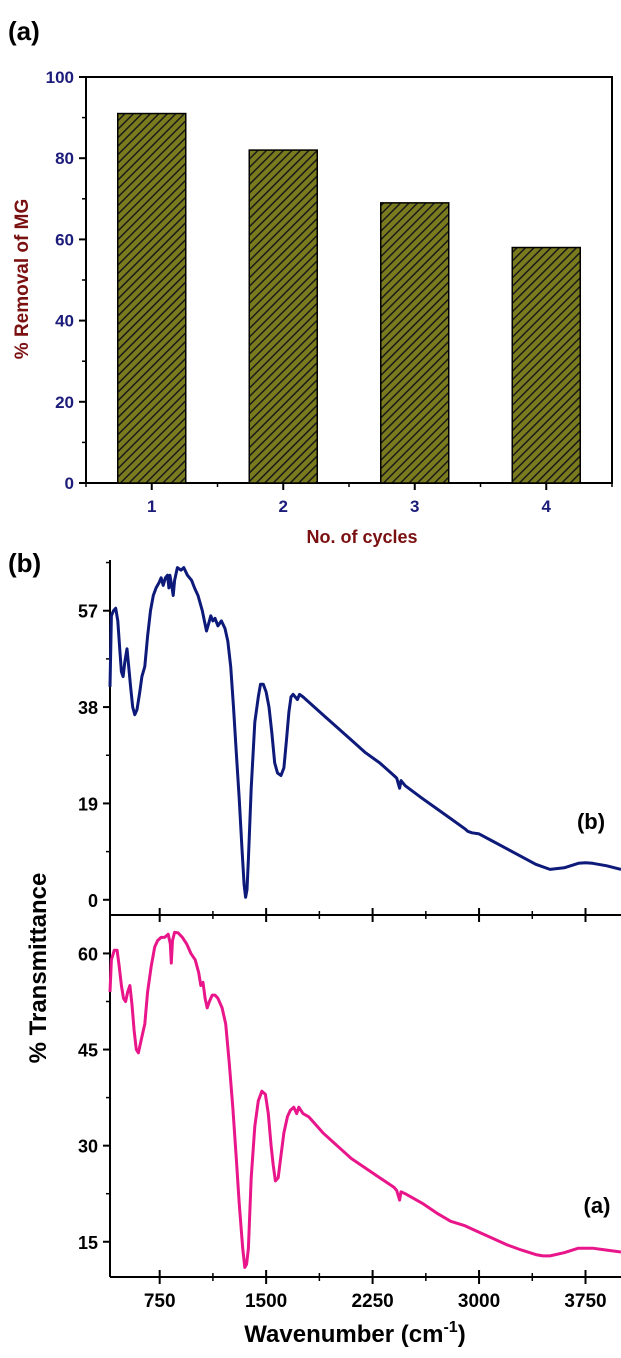  What do you see at coordinates (414, 506) in the screenshot?
I see `x-tick-label: 3` at bounding box center [414, 506].